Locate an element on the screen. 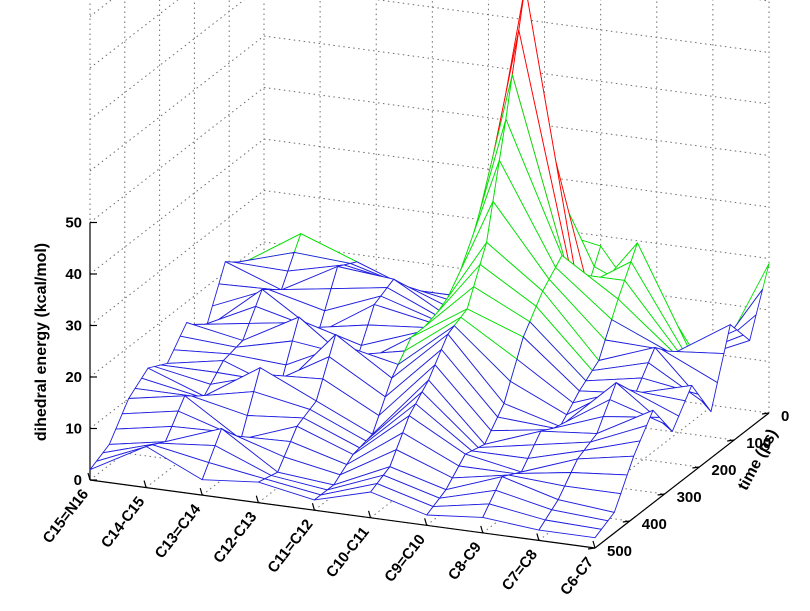 This screenshot has height=611, width=810. dihedral-tick-label: C9=C10 is located at coordinates (405, 558).